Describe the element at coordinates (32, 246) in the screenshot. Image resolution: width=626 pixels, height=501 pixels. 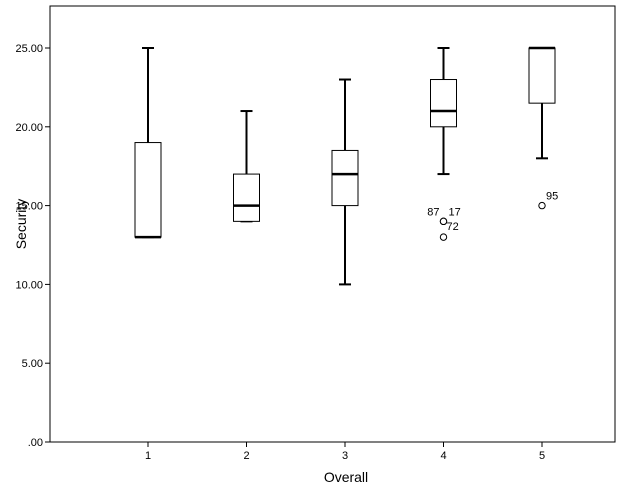
I see `y-axis: .00 5.00 10.00 15.00 20.00 25.00` at that location.